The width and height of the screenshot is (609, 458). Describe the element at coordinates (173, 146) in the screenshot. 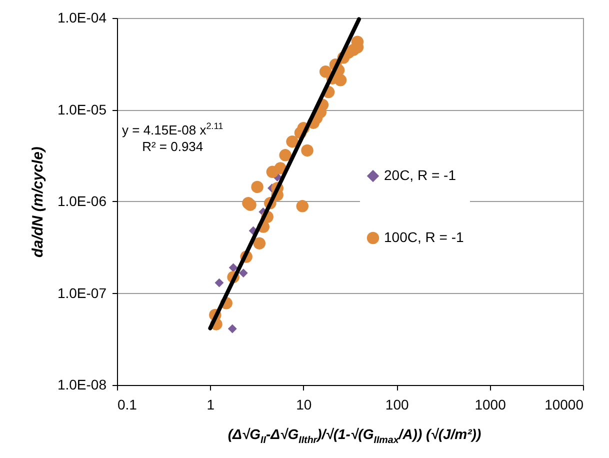

I see `annotation: R² = 0.934` at that location.